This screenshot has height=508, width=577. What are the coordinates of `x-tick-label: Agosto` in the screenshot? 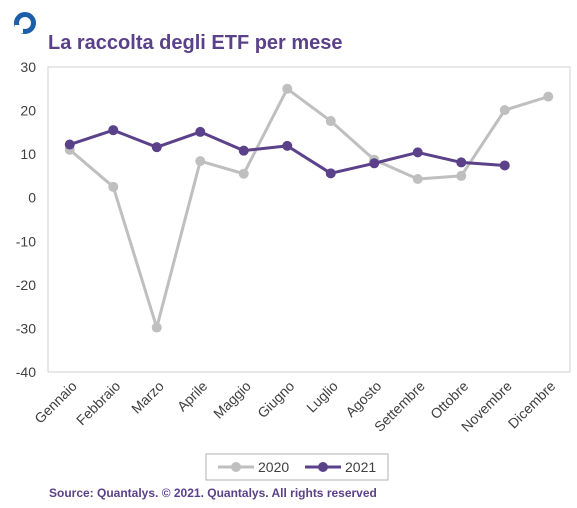 It's located at (363, 399).